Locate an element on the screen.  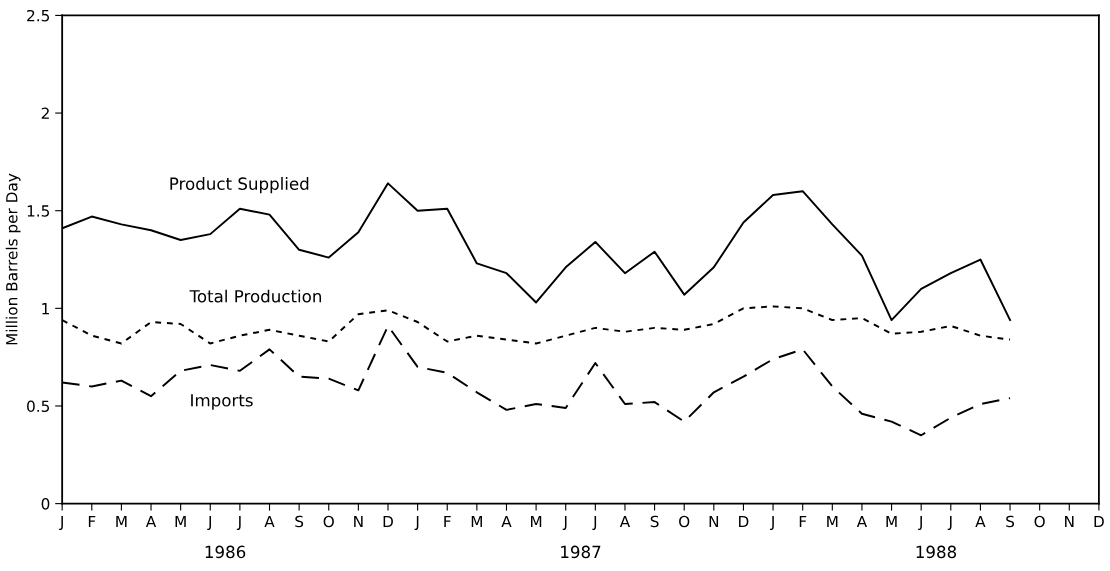
text: 1987 is located at coordinates (581, 552).